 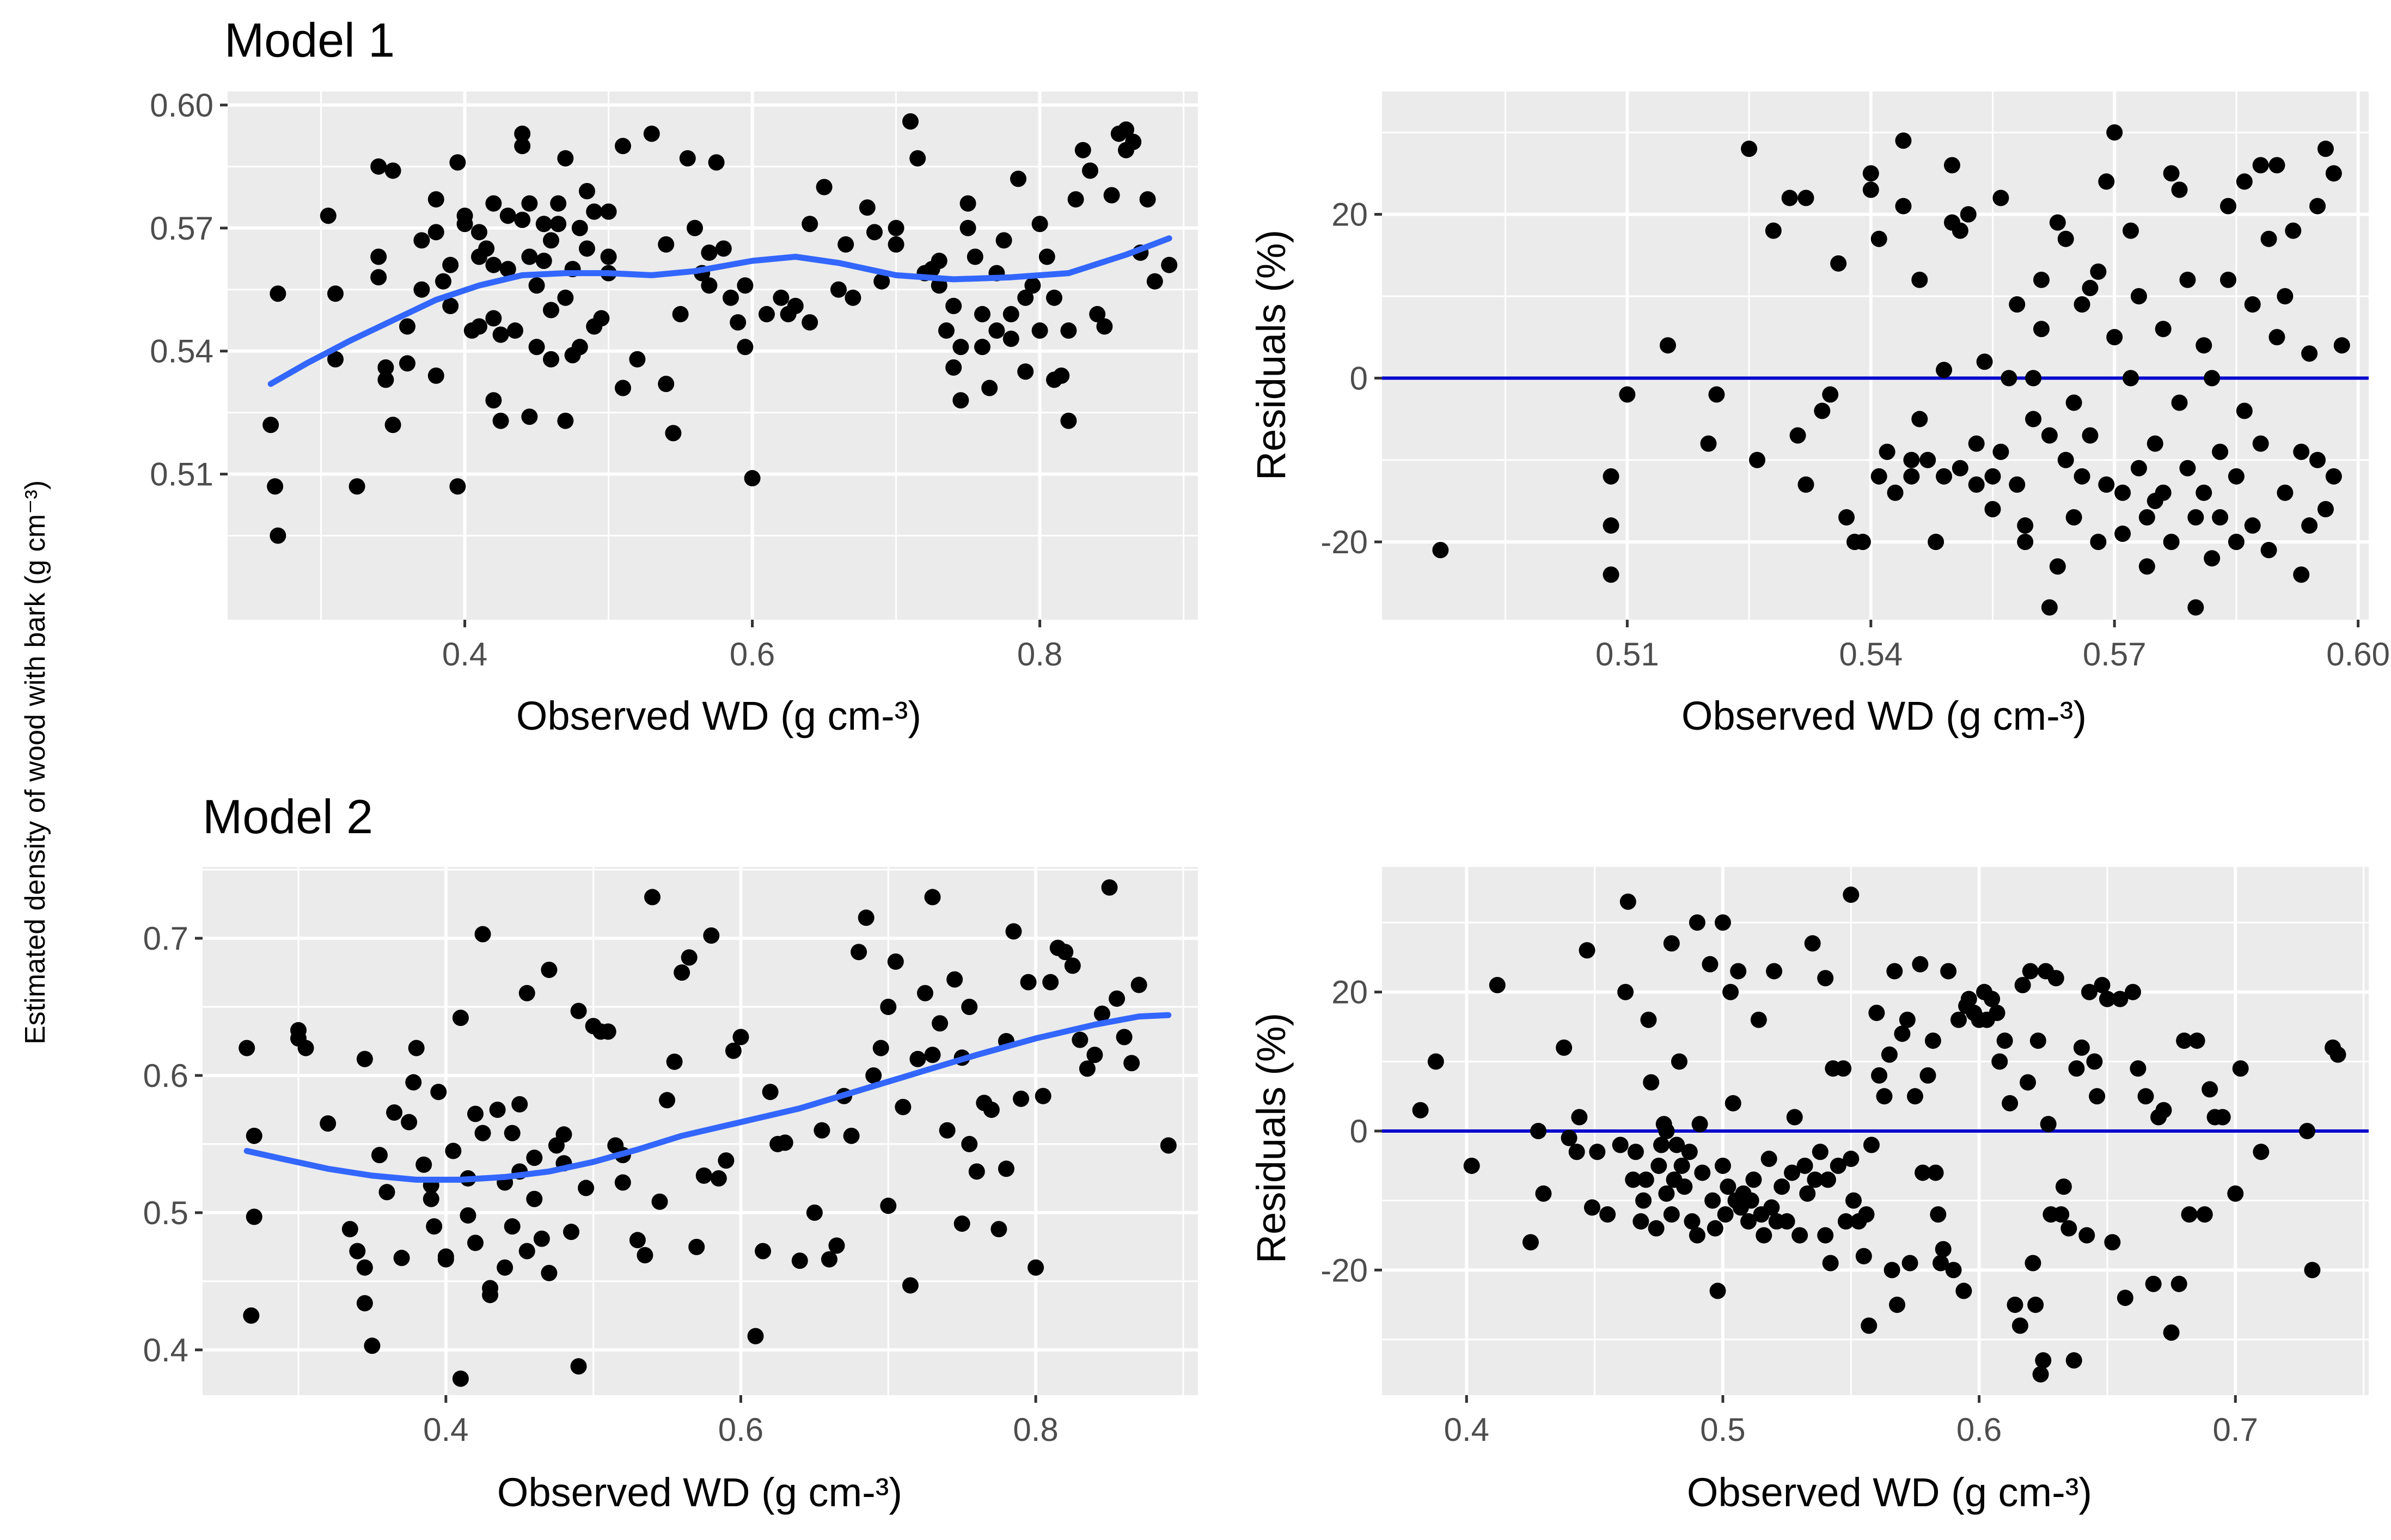 I want to click on y-tick-label: -20, so click(x=1344, y=542).